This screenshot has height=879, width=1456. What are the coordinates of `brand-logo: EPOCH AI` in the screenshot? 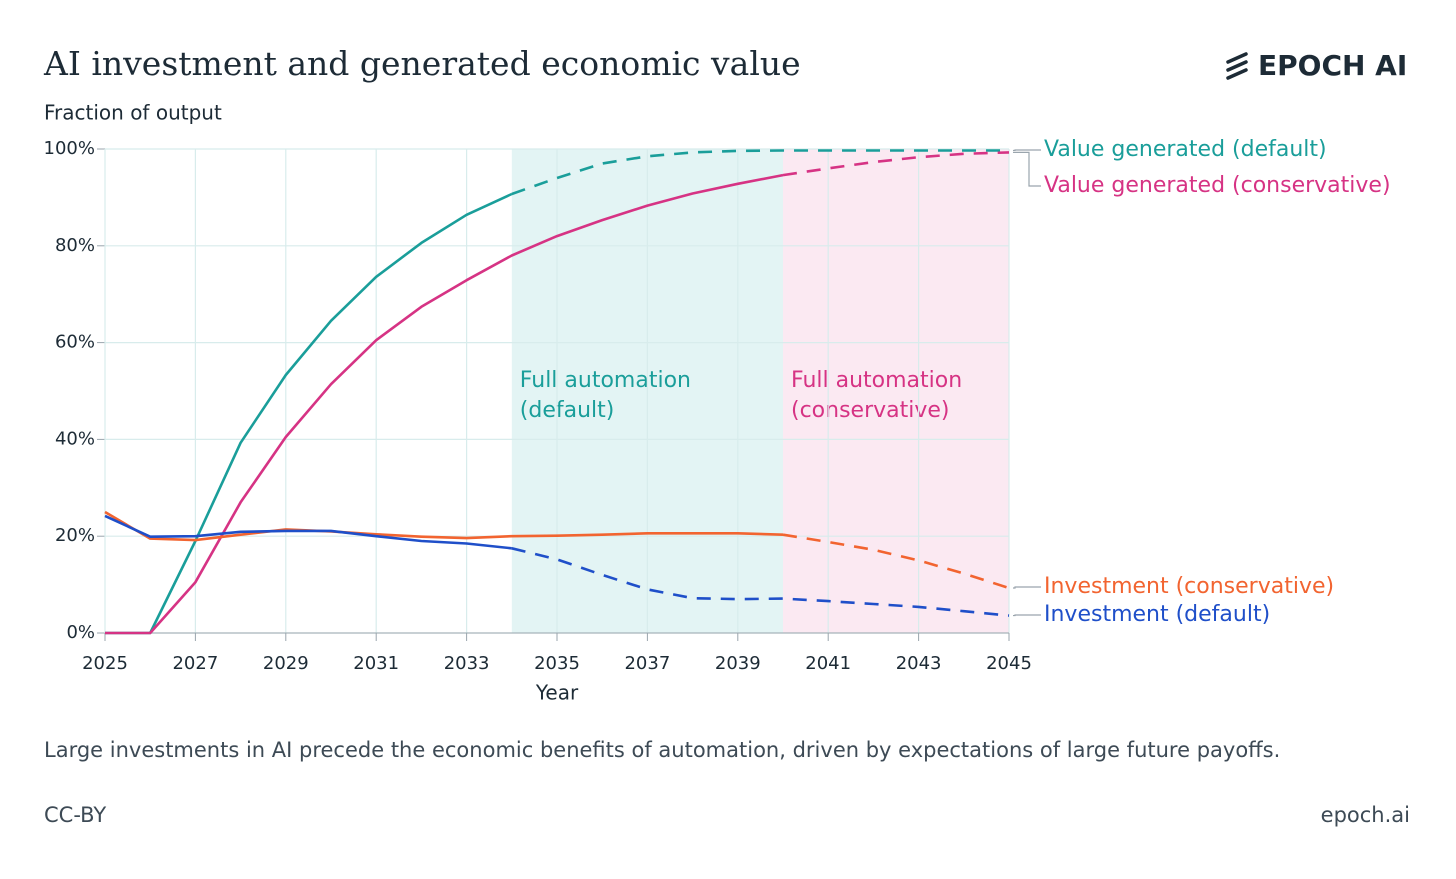 It's located at (1316, 65).